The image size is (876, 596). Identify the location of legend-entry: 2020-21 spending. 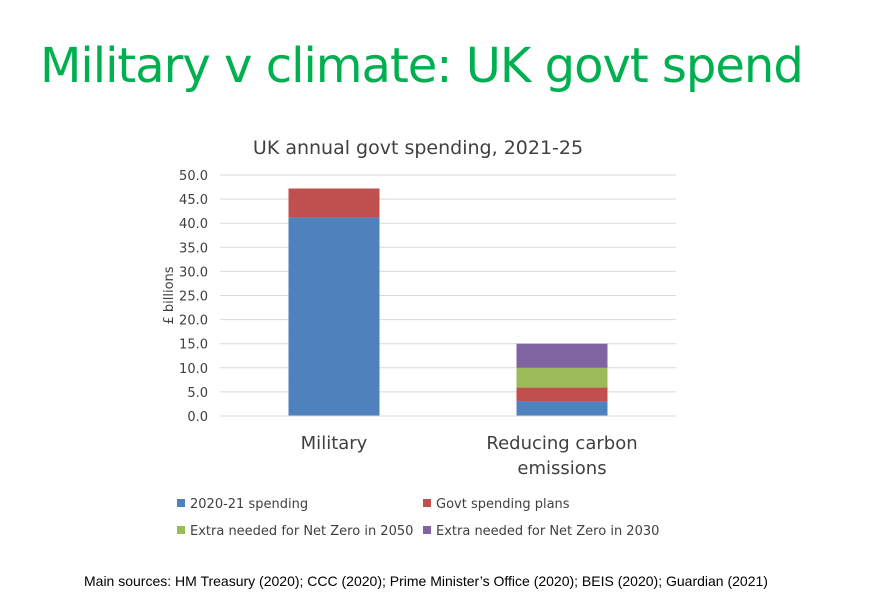
(249, 504).